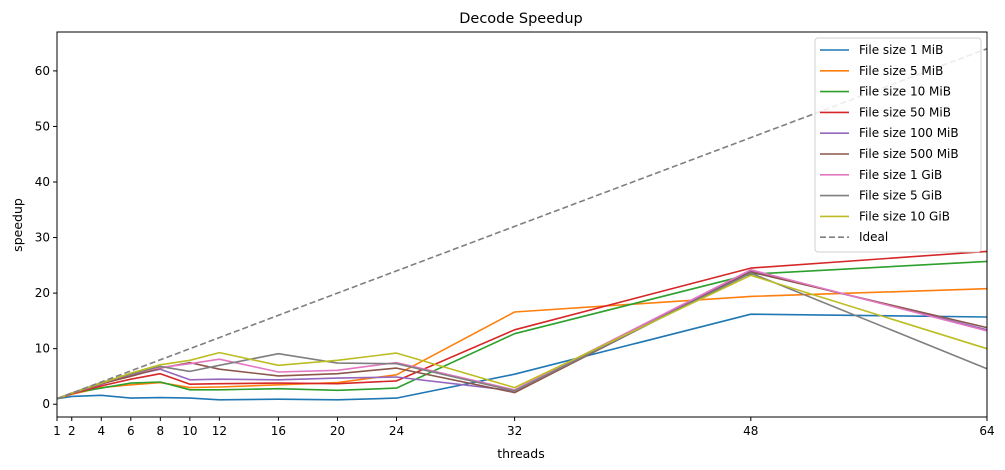 This screenshot has width=1005, height=470. I want to click on x-tick-label: 2, so click(72, 431).